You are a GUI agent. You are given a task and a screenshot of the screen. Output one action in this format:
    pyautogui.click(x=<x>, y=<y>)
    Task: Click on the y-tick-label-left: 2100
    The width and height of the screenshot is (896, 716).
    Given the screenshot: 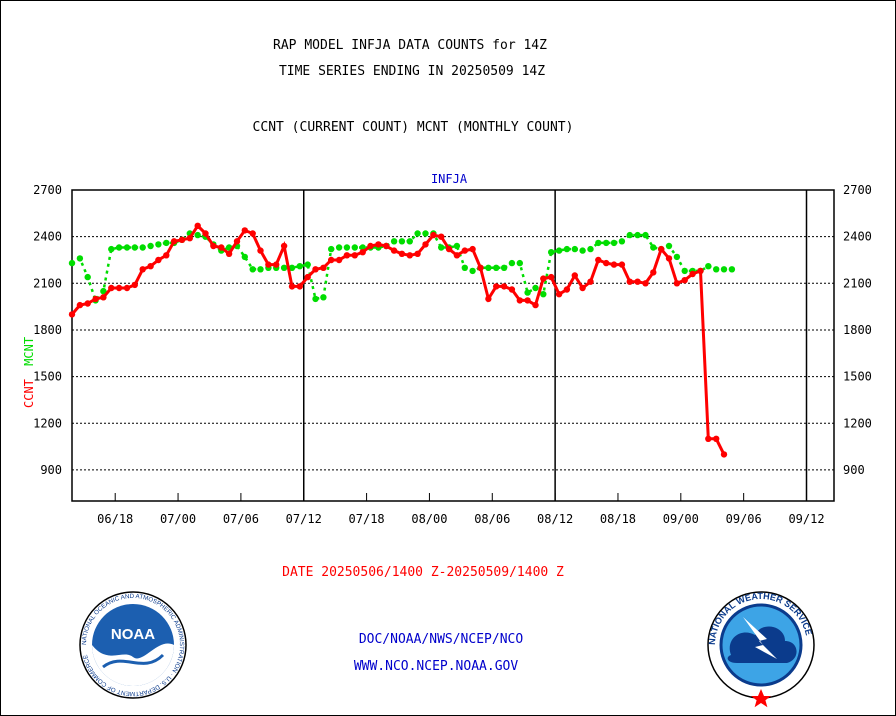 What is the action you would take?
    pyautogui.click(x=47, y=283)
    